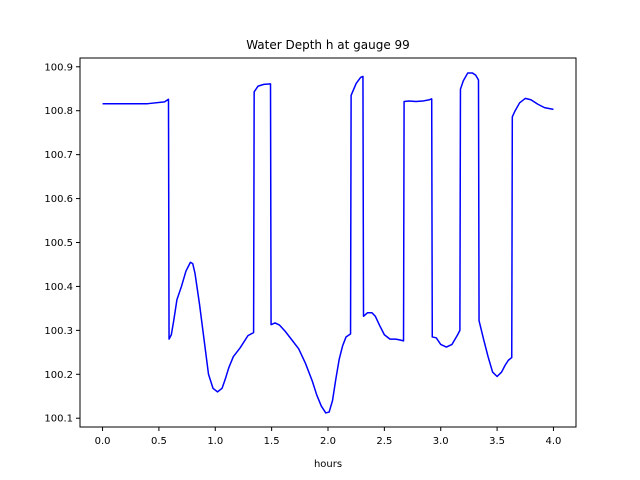 Image resolution: width=640 pixels, height=480 pixels. What do you see at coordinates (103, 441) in the screenshot?
I see `x-tick-label: 0.0` at bounding box center [103, 441].